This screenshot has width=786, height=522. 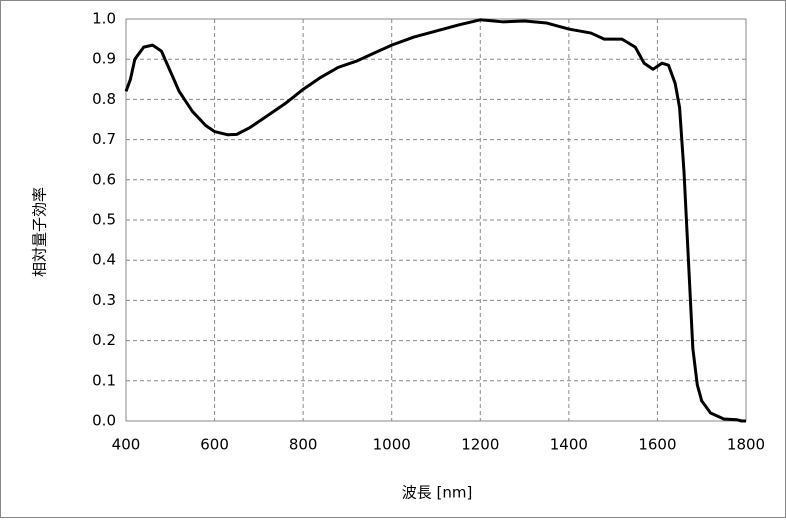 I want to click on y-tick-label: 0.0, so click(x=104, y=421).